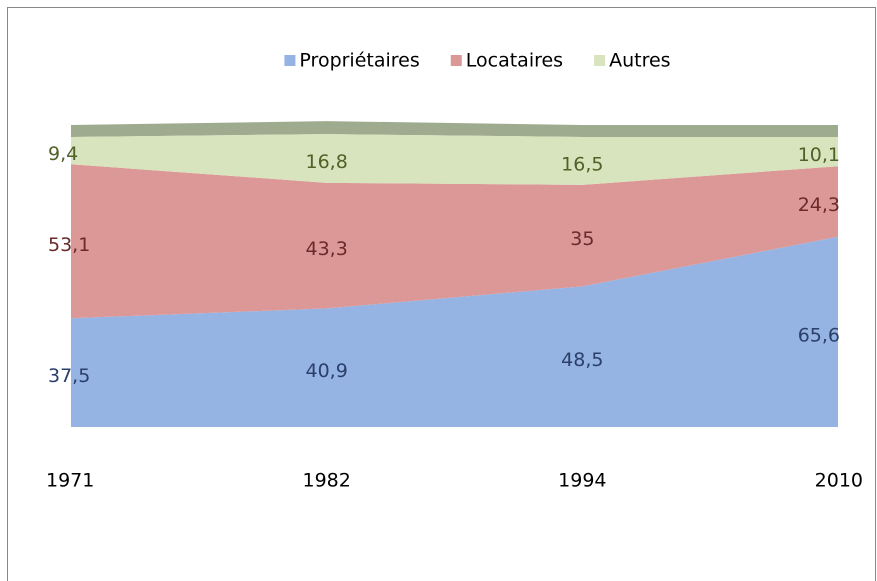  What do you see at coordinates (69, 245) in the screenshot?
I see `data-label: 53,1` at bounding box center [69, 245].